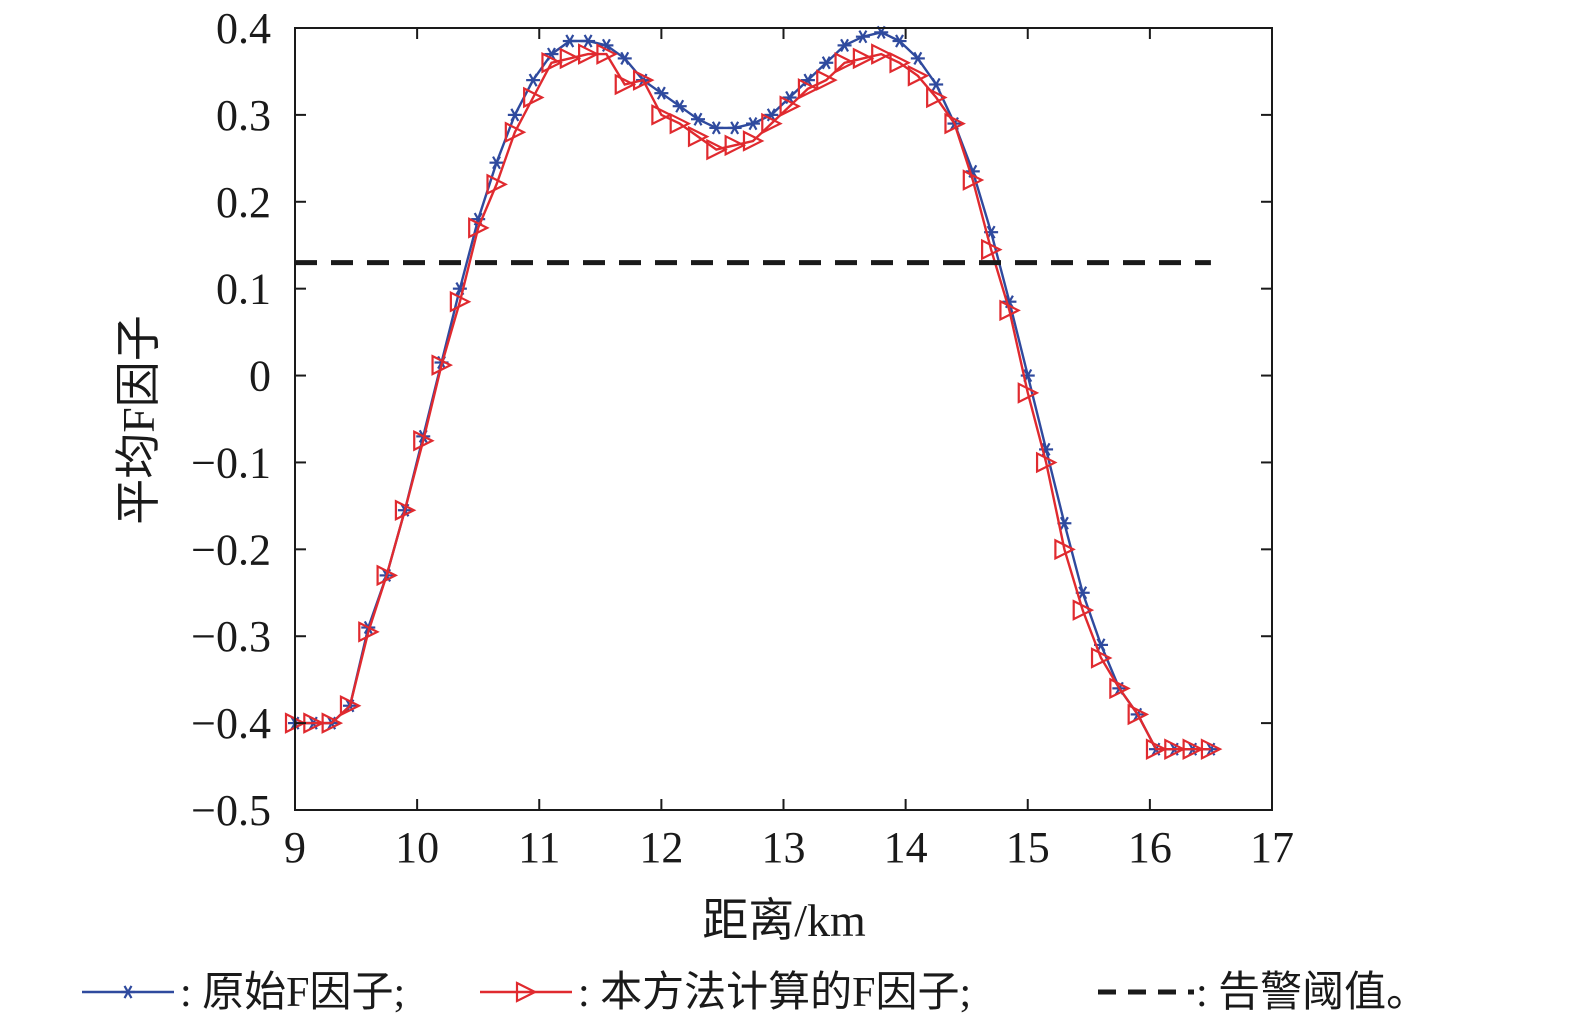 This screenshot has width=1575, height=1026. I want to click on y-axis-label: 平均F因子, so click(138, 420).